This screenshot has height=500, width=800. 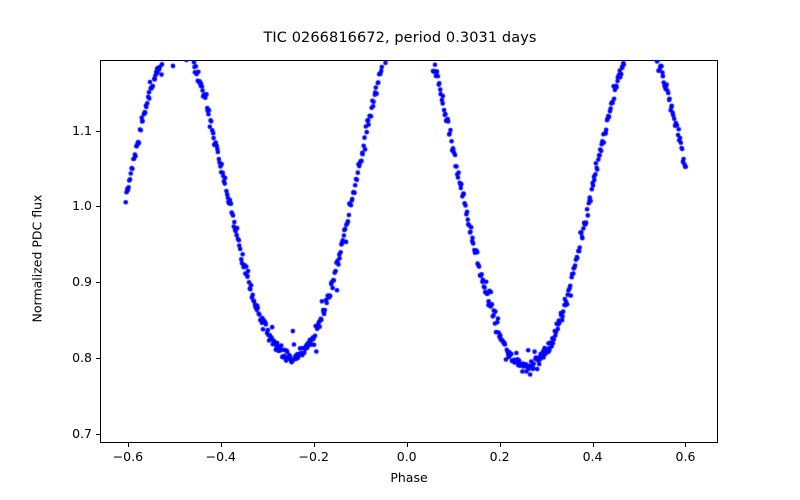 I want to click on x-axis-label: Phase, so click(x=409, y=477).